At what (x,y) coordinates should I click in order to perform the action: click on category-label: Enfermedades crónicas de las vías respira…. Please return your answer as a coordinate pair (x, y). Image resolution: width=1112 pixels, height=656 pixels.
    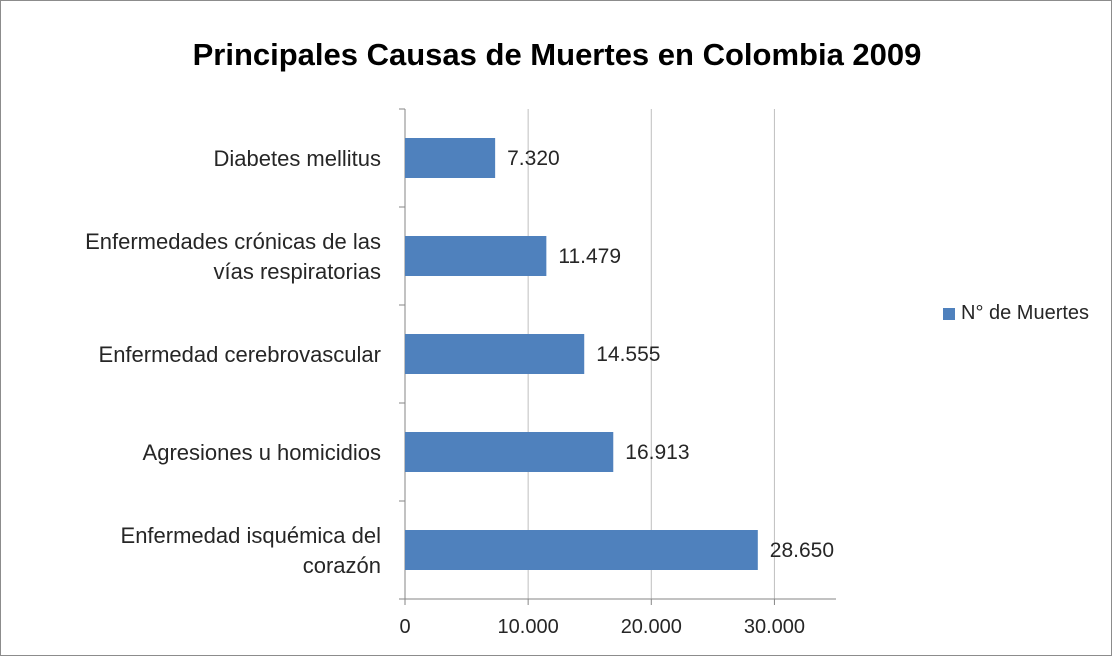
    Looking at the image, I should click on (233, 256).